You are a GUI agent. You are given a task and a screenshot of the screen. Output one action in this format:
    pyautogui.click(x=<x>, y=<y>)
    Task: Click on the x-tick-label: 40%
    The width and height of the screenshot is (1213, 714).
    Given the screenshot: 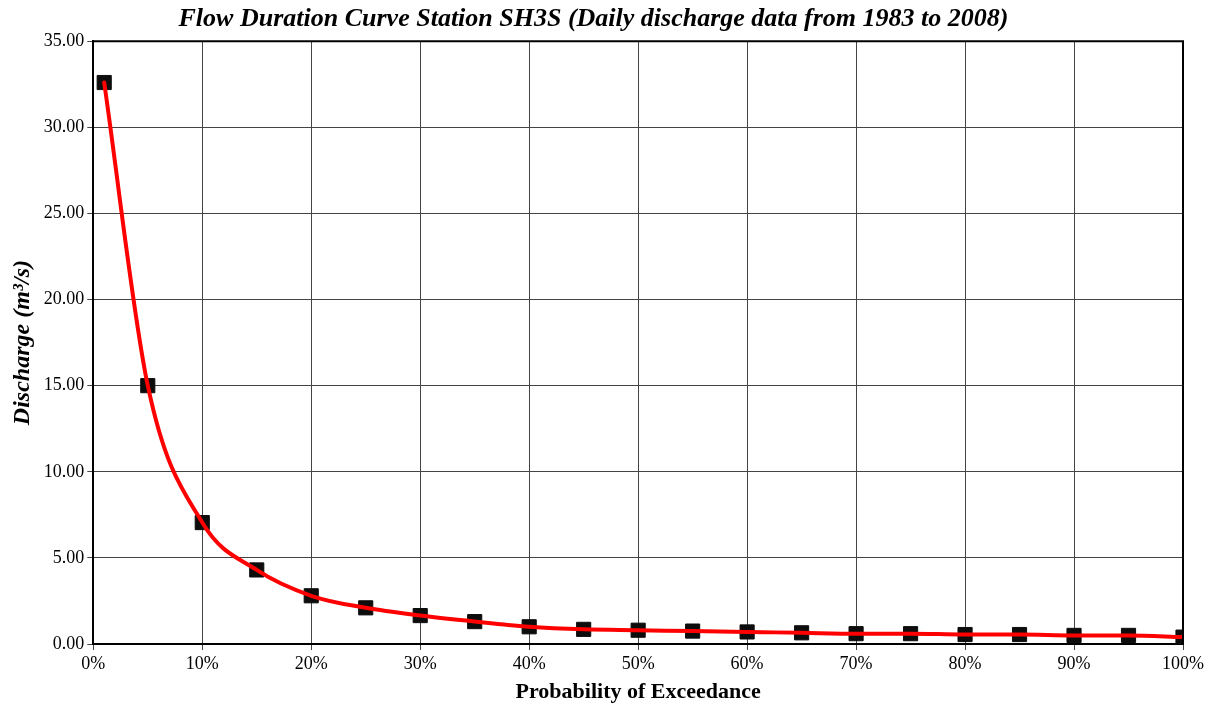 What is the action you would take?
    pyautogui.click(x=529, y=662)
    